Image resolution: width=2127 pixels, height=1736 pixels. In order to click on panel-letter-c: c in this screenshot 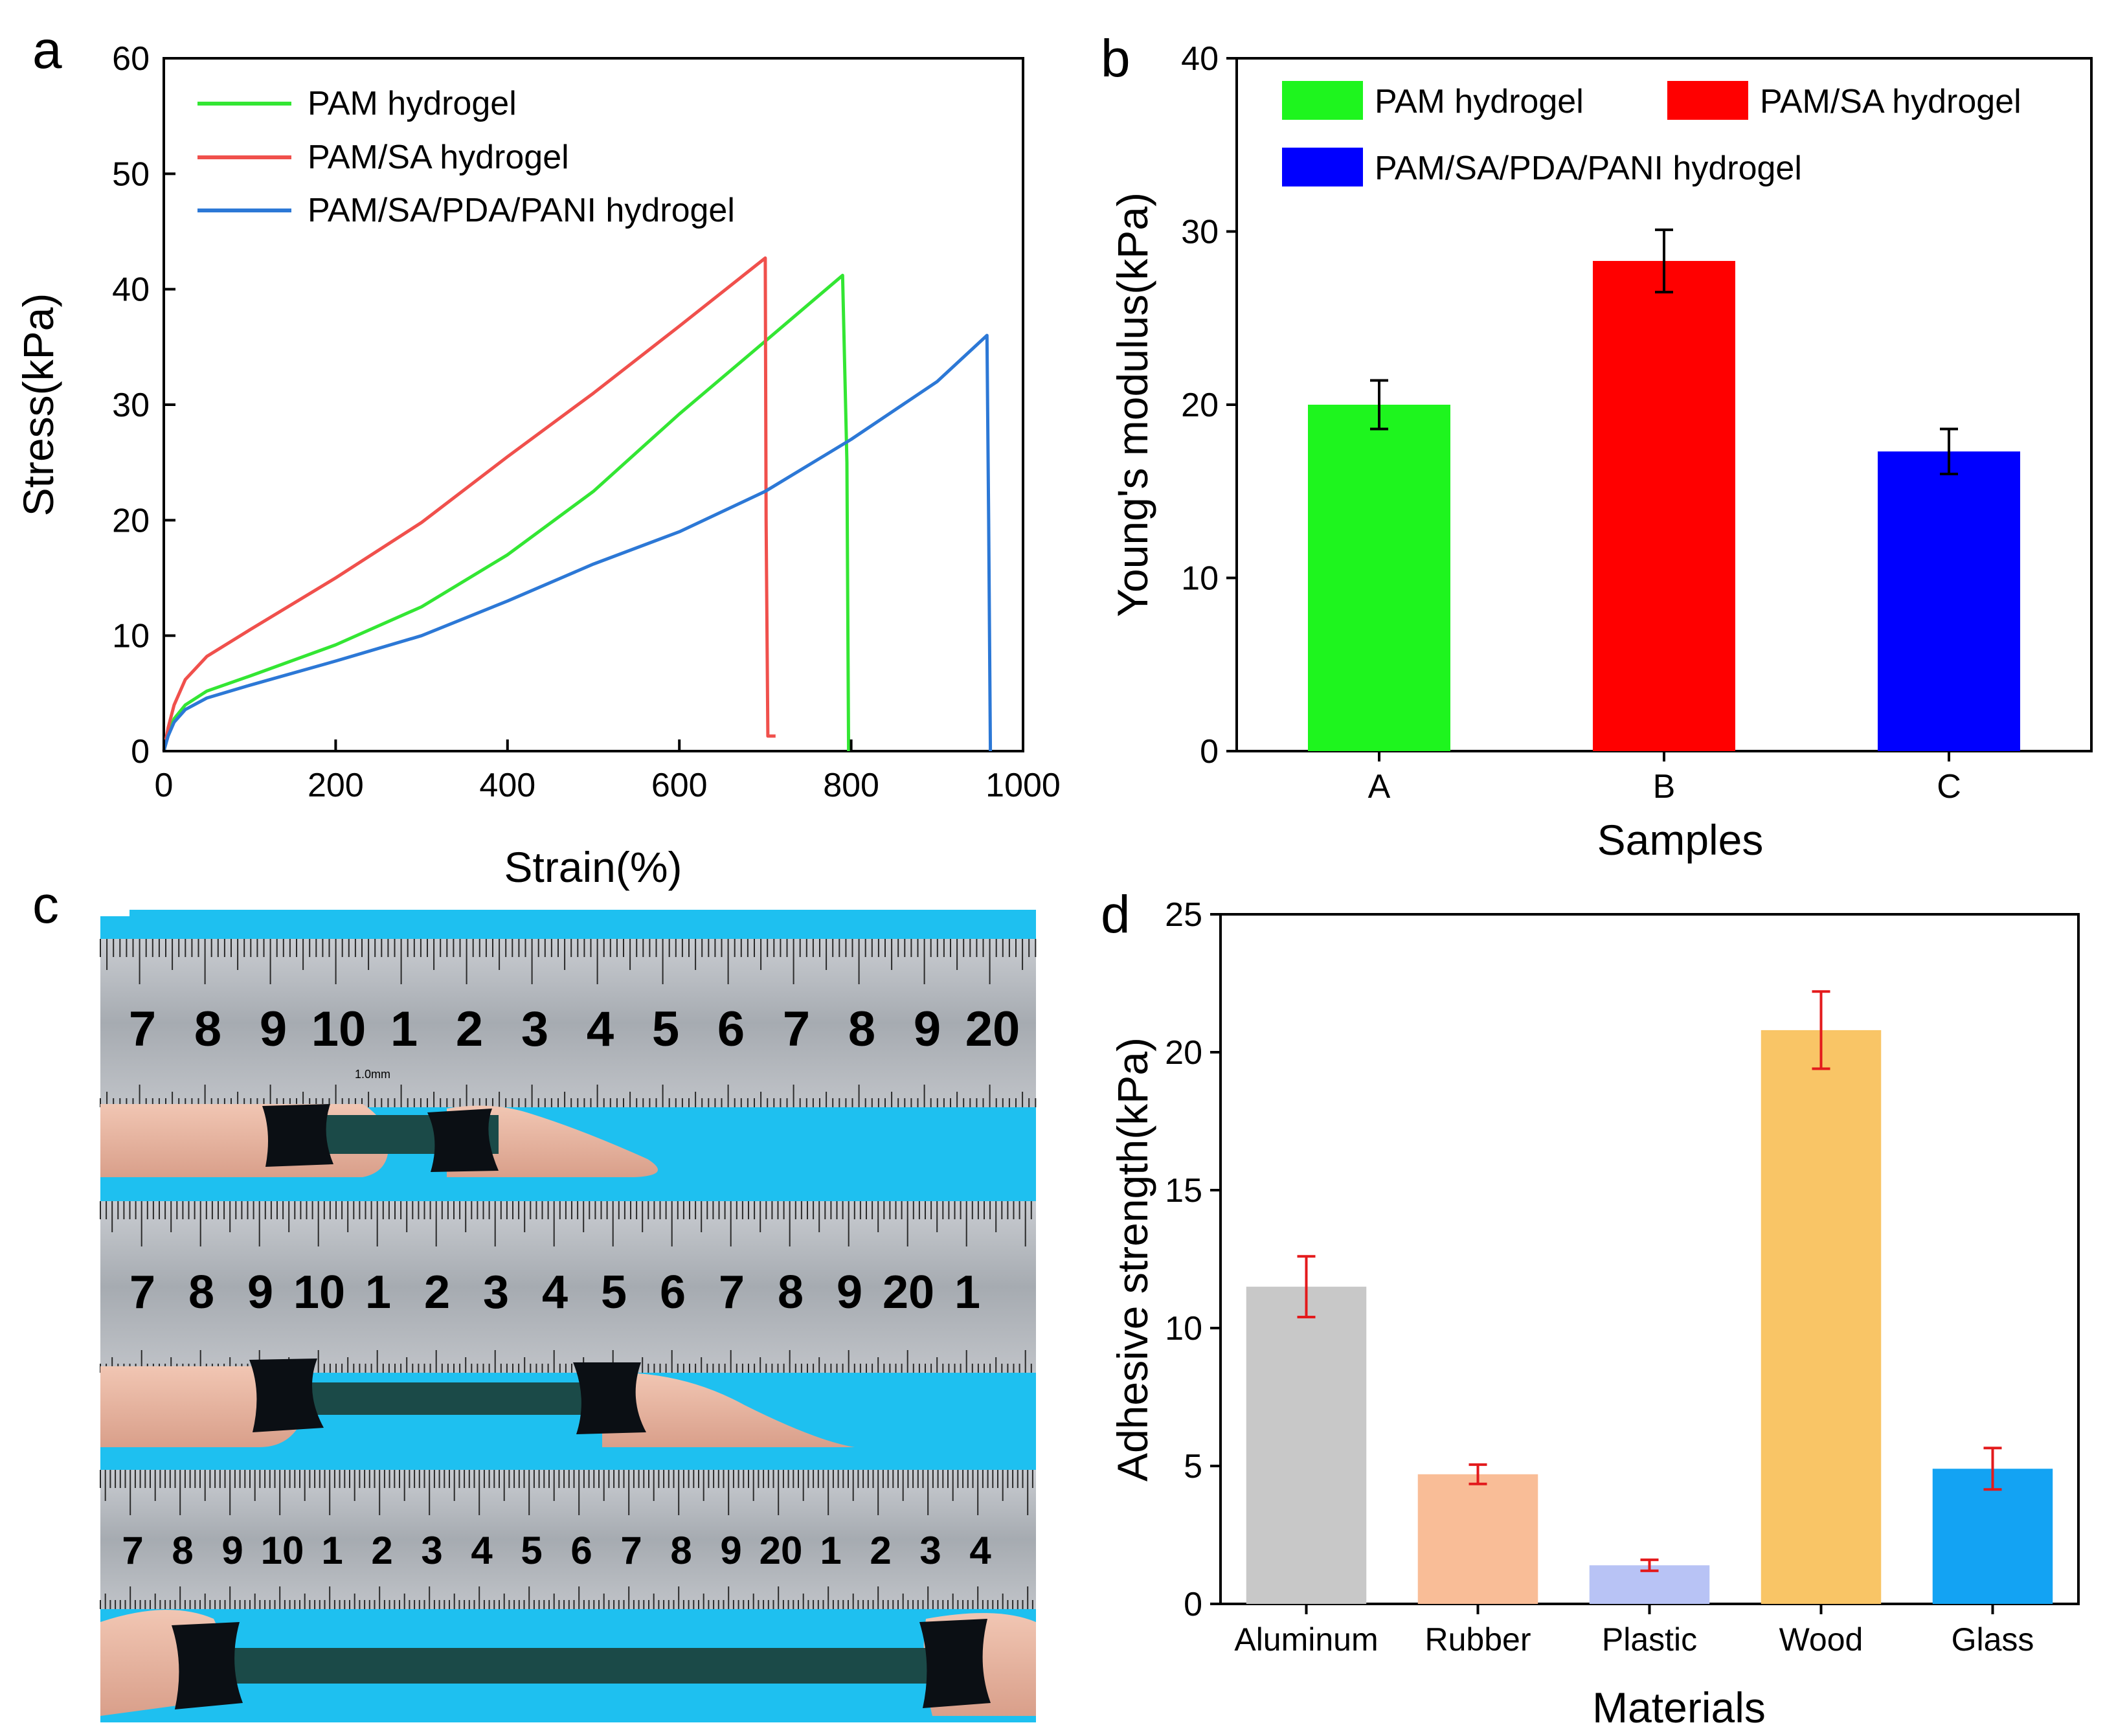, I will do `click(45, 905)`.